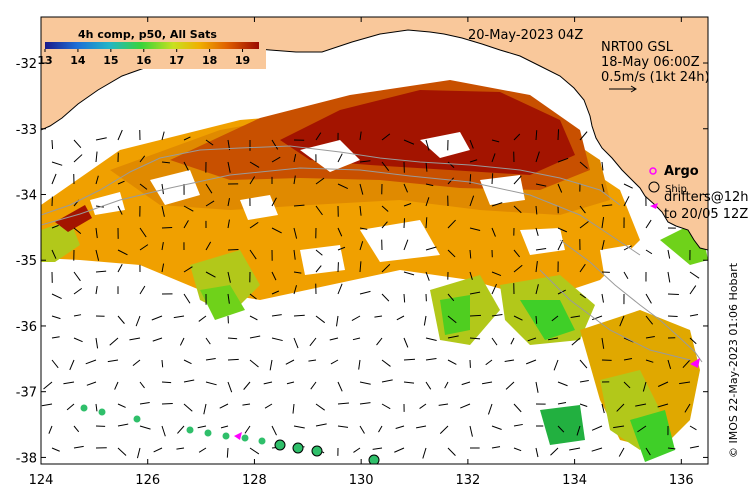  I want to click on colorbar-title: 4h comp, p50, All Sats, so click(147, 34).